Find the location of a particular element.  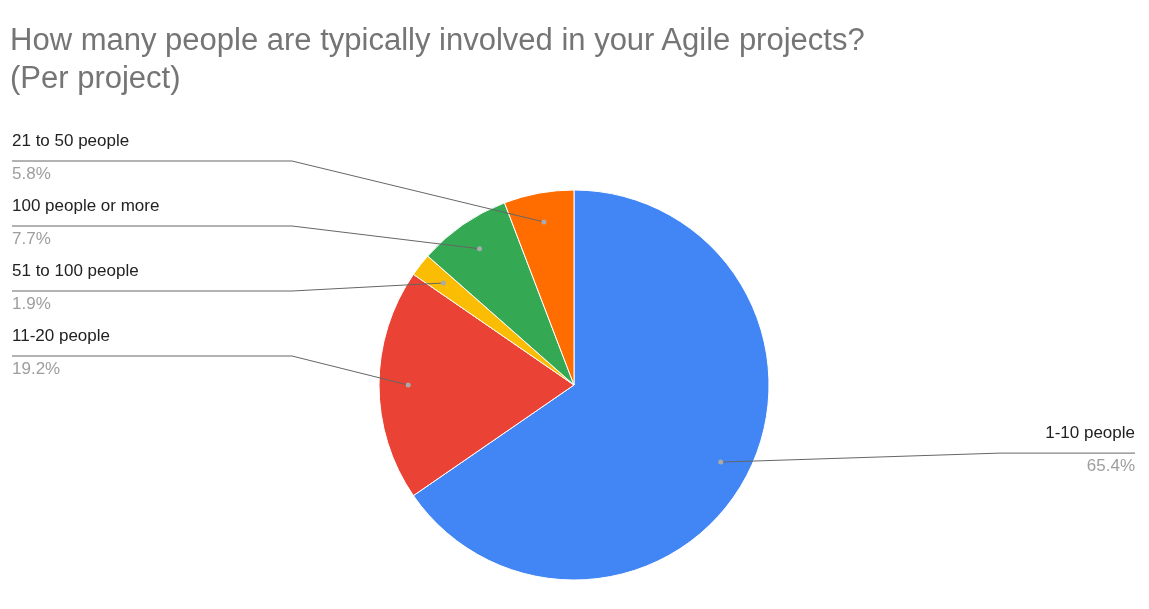

slice-label: 100 people or more is located at coordinates (86, 205).